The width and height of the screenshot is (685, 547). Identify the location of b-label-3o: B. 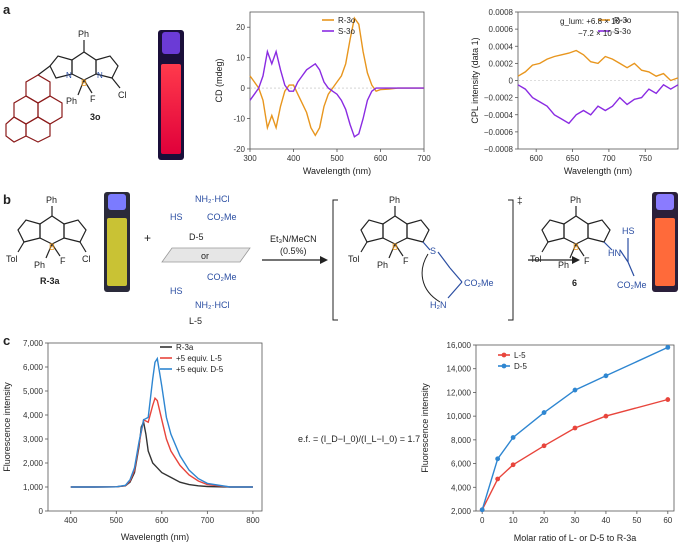
(84, 83).